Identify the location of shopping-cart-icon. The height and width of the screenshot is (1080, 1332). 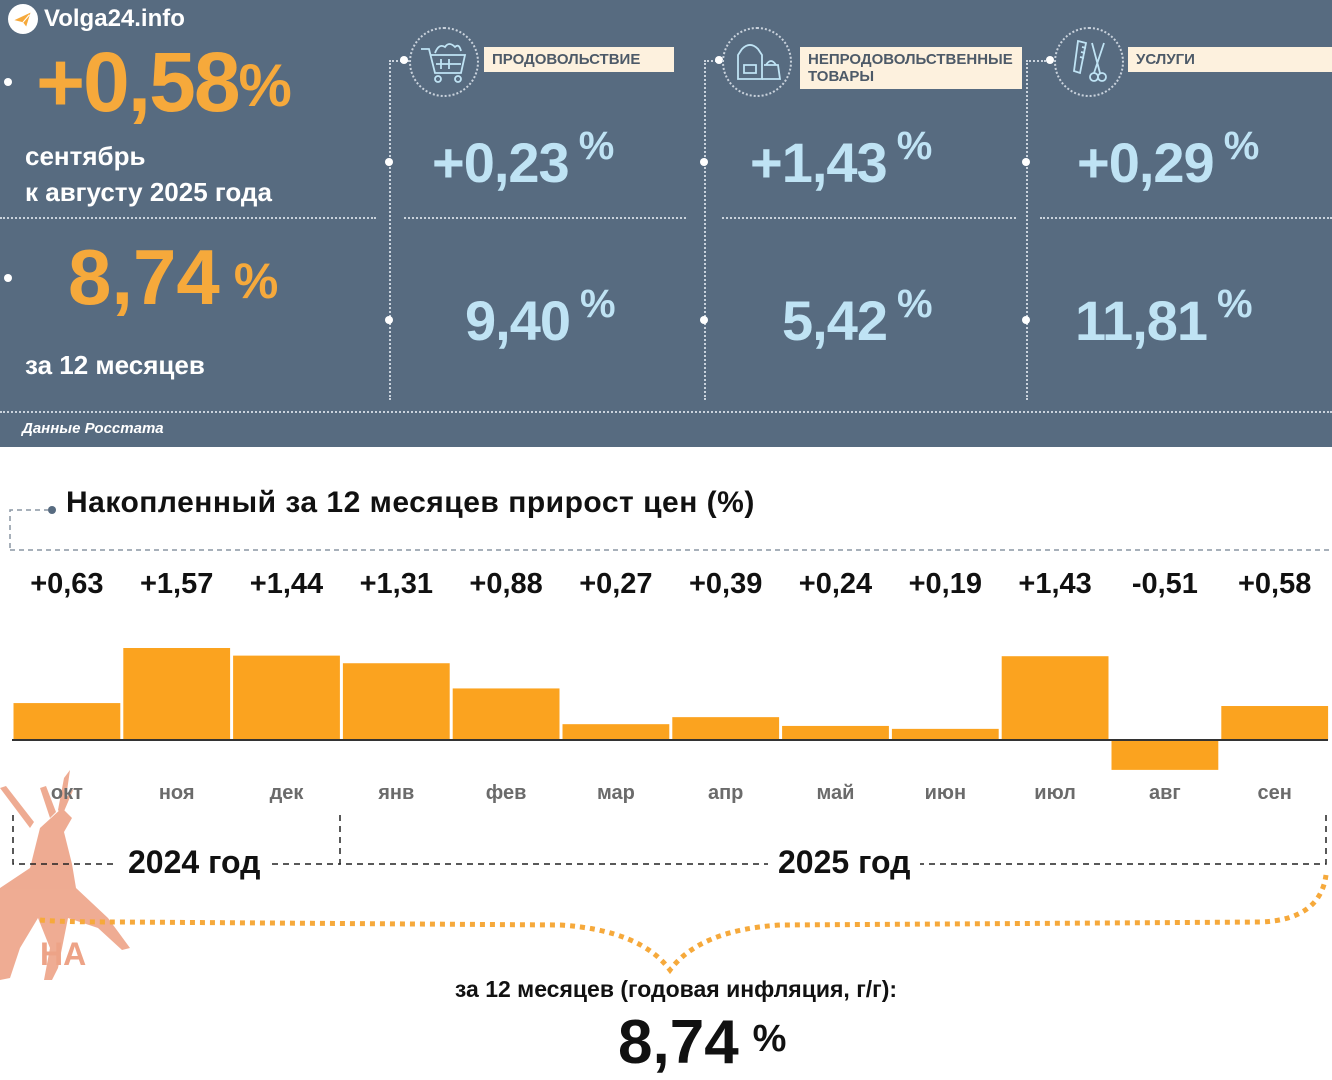
(444, 63).